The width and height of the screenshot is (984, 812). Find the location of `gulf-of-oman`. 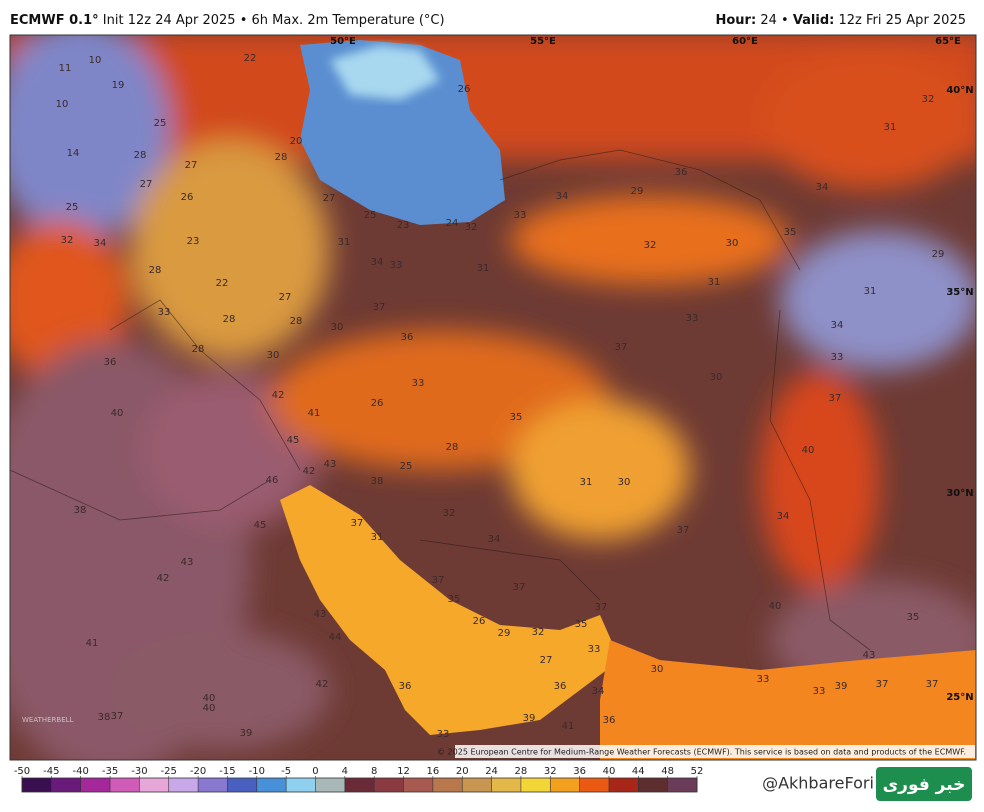

gulf-of-oman is located at coordinates (788, 700).